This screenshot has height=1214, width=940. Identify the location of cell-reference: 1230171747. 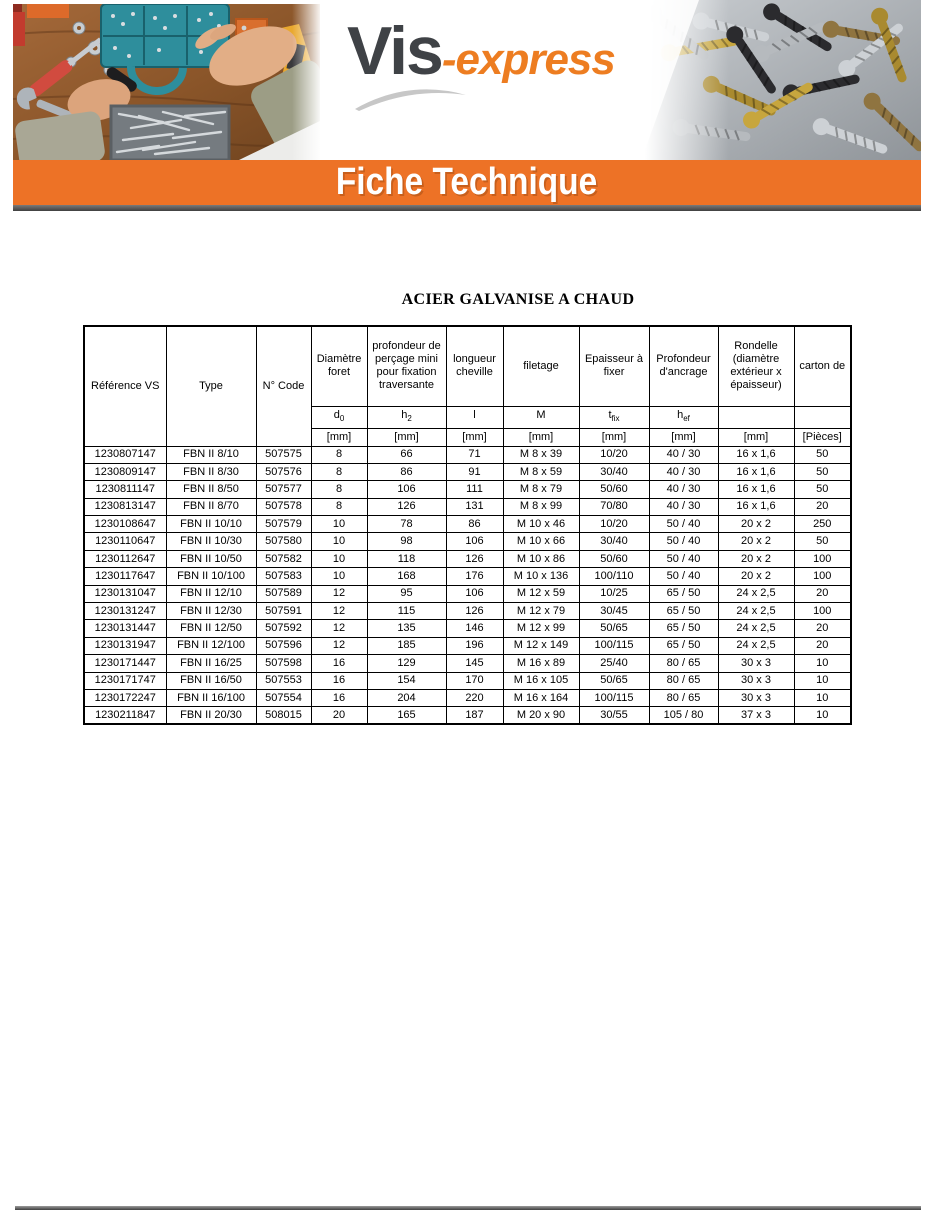
(125, 680).